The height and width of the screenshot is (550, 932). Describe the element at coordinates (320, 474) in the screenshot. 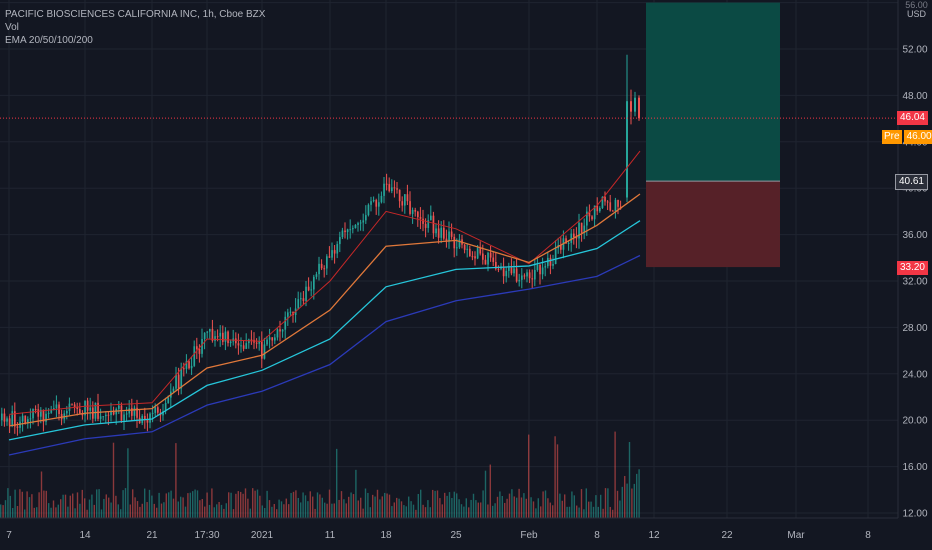

I see `volume-bars` at that location.